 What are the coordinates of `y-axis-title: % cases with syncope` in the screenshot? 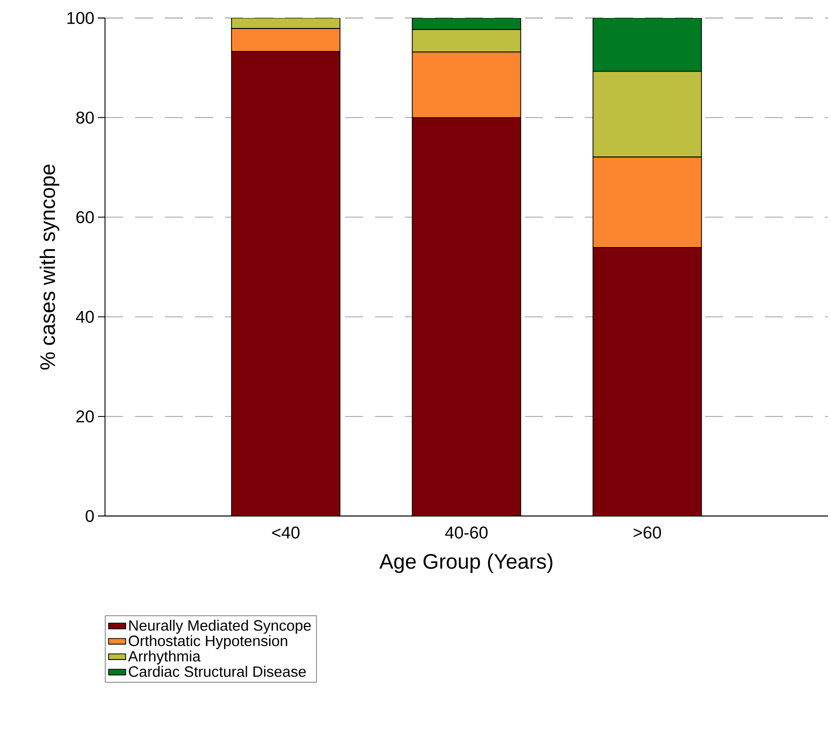 It's located at (50, 267).